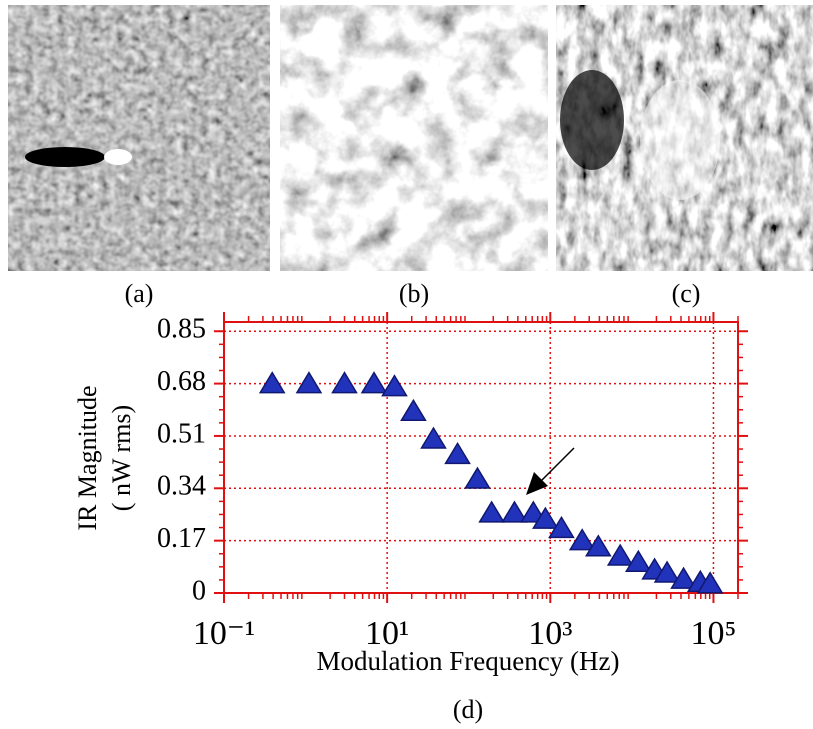 The height and width of the screenshot is (729, 813). I want to click on y-axis-title: ( nW rms), so click(121, 458).